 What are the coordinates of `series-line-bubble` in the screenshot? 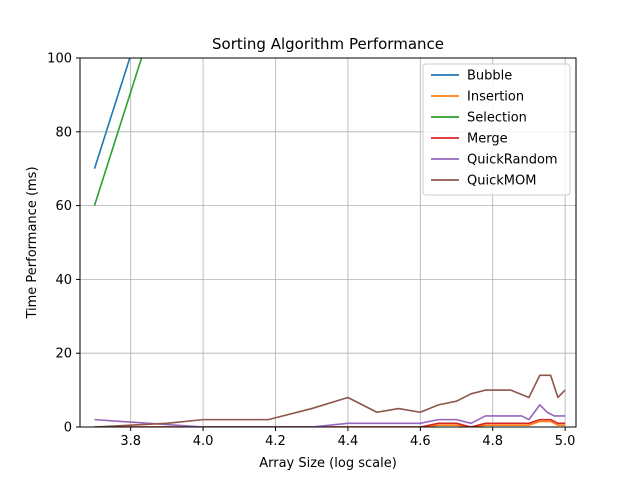 It's located at (112, 113).